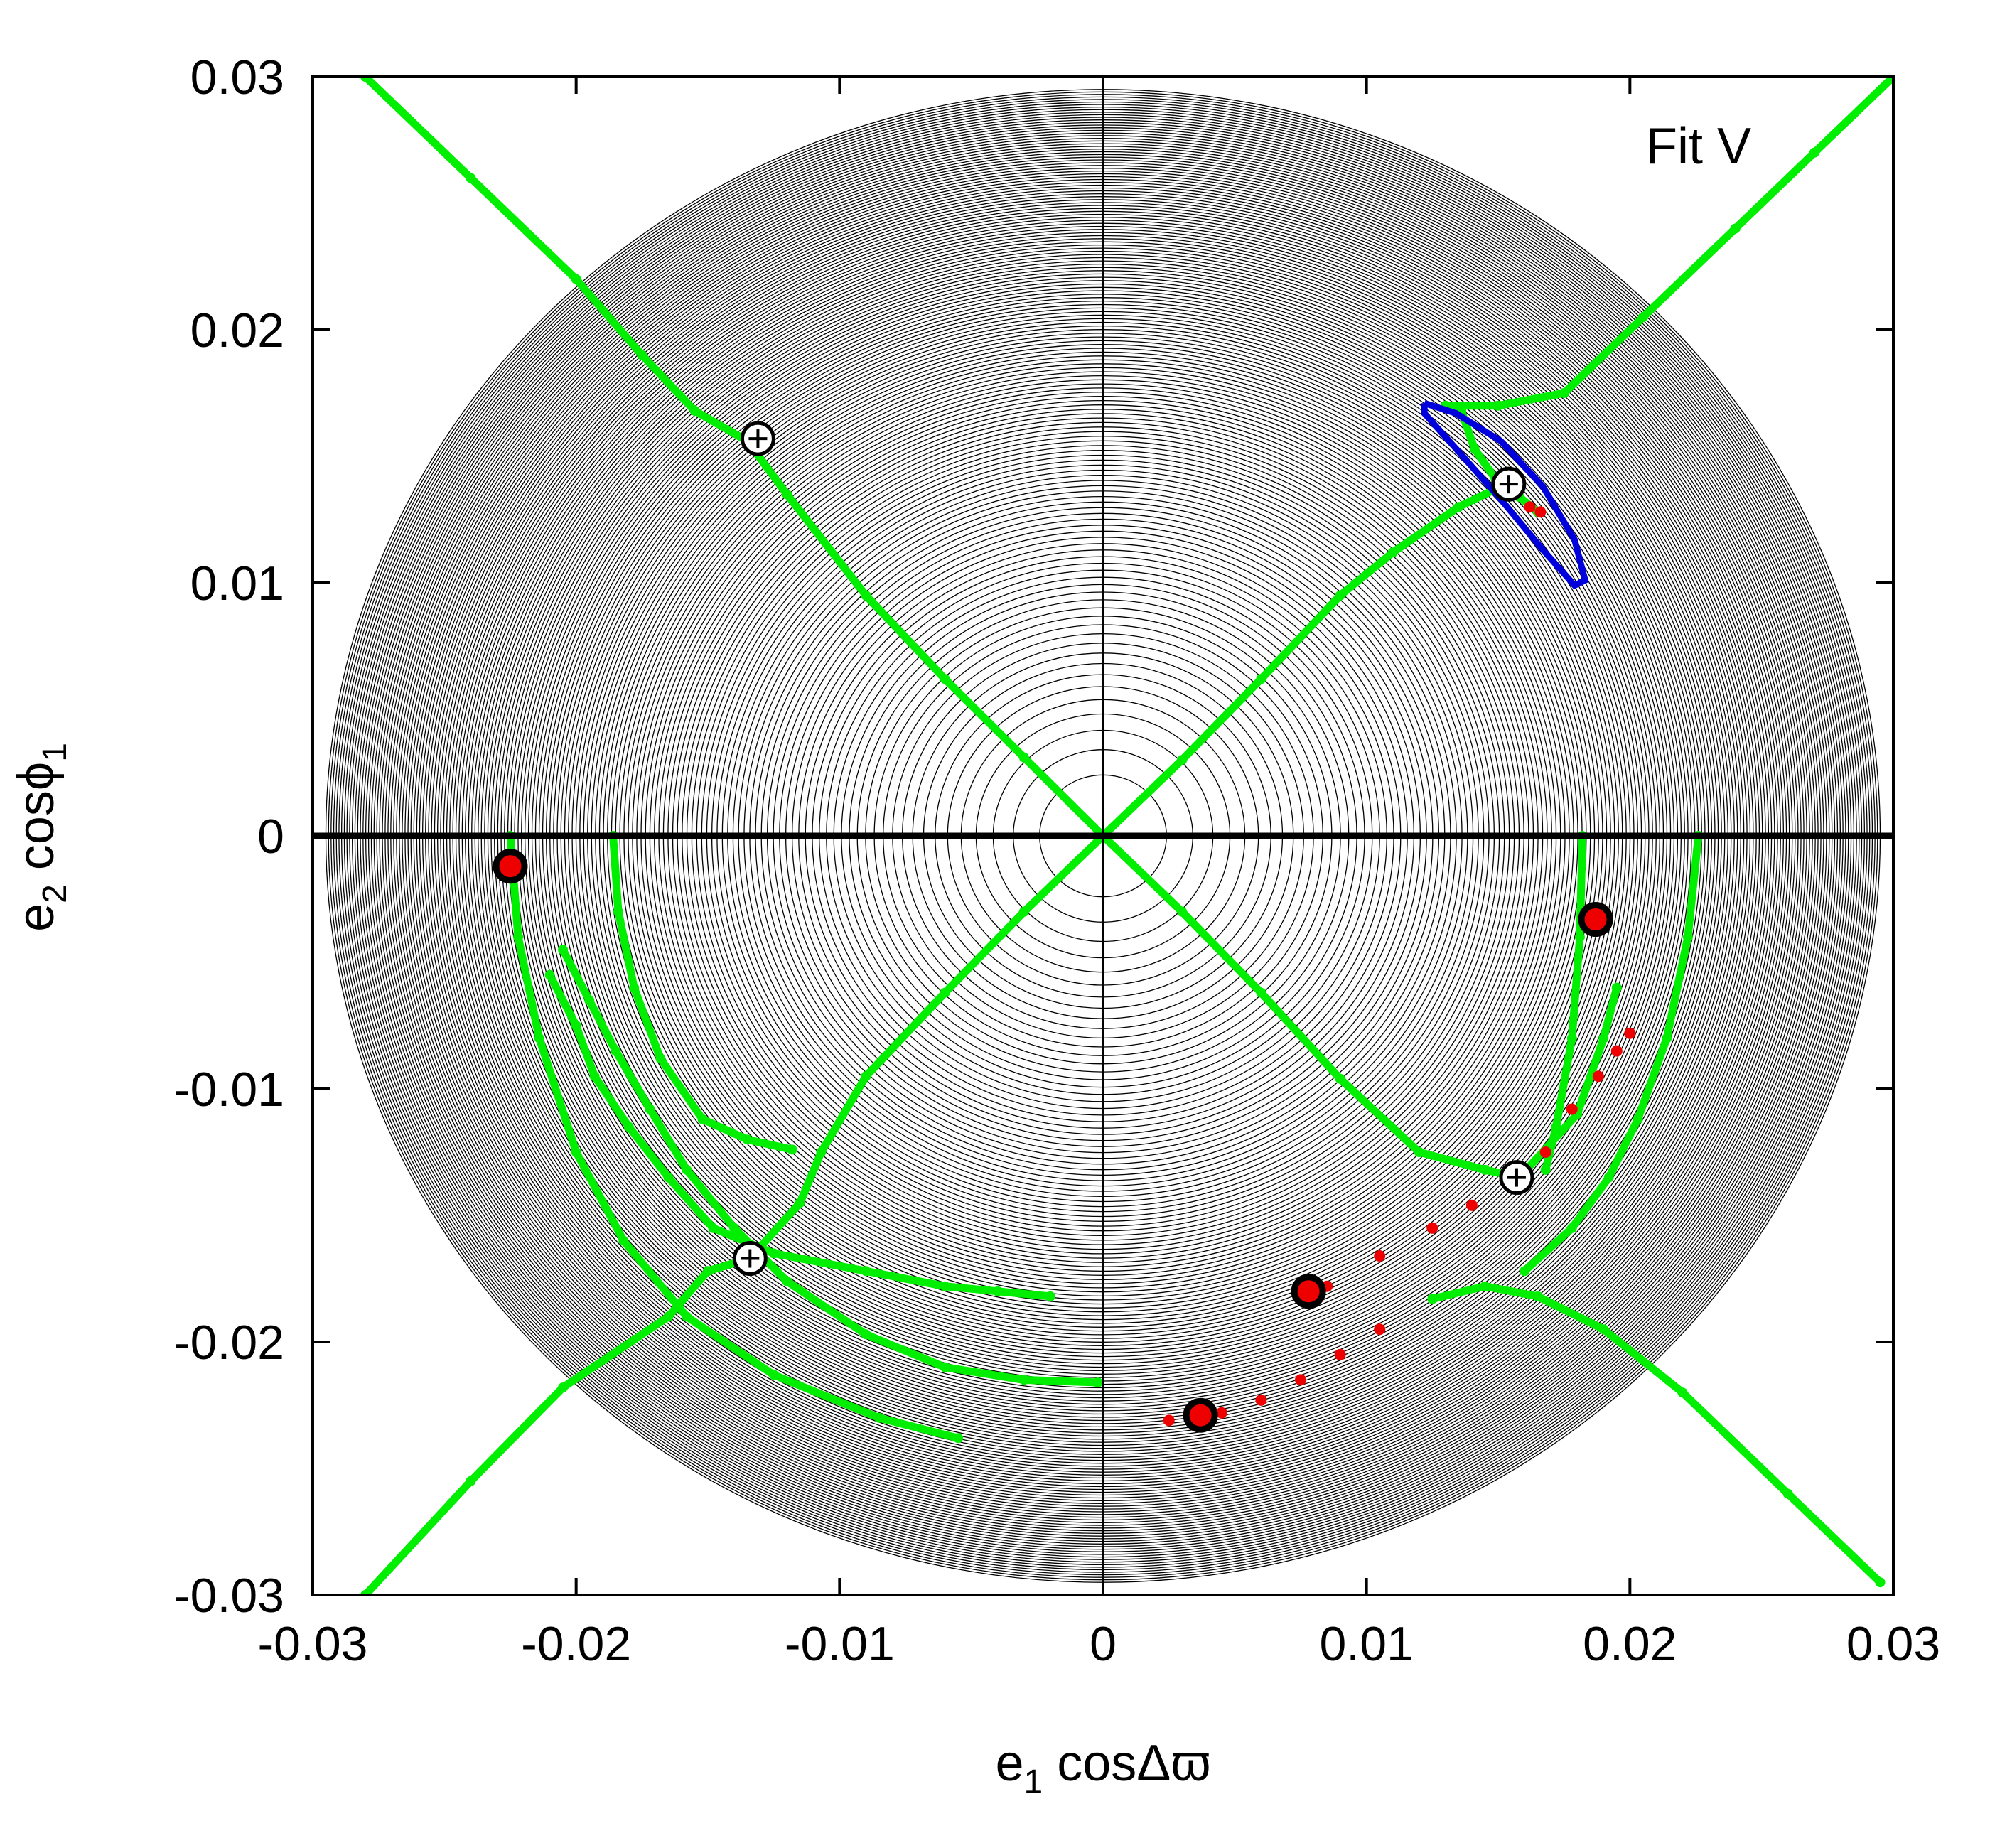  What do you see at coordinates (313, 1644) in the screenshot?
I see `x-tick-label: -0.03` at bounding box center [313, 1644].